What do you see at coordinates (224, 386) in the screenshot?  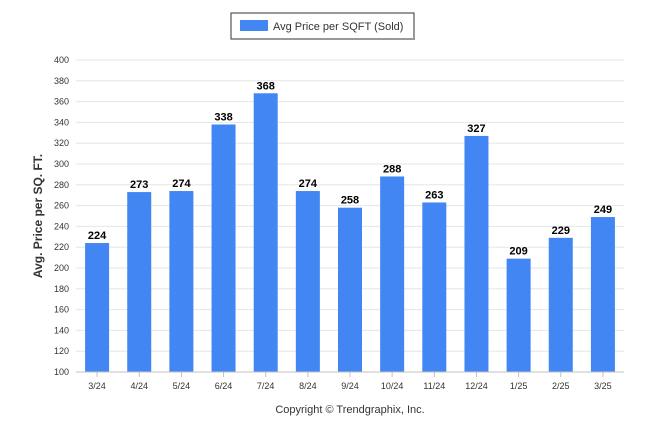 I see `x-tick-label: 6/24` at bounding box center [224, 386].